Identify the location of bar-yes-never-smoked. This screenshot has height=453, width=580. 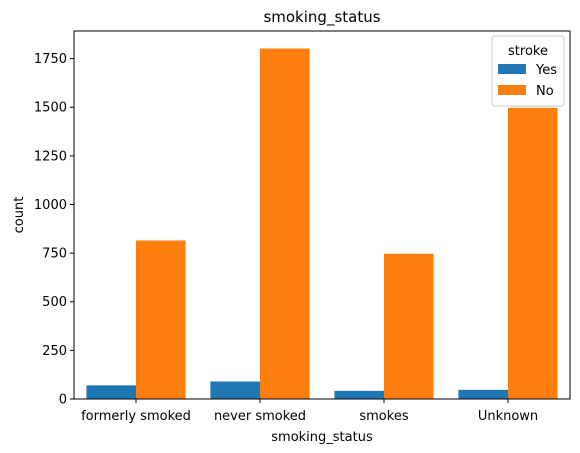
(235, 390).